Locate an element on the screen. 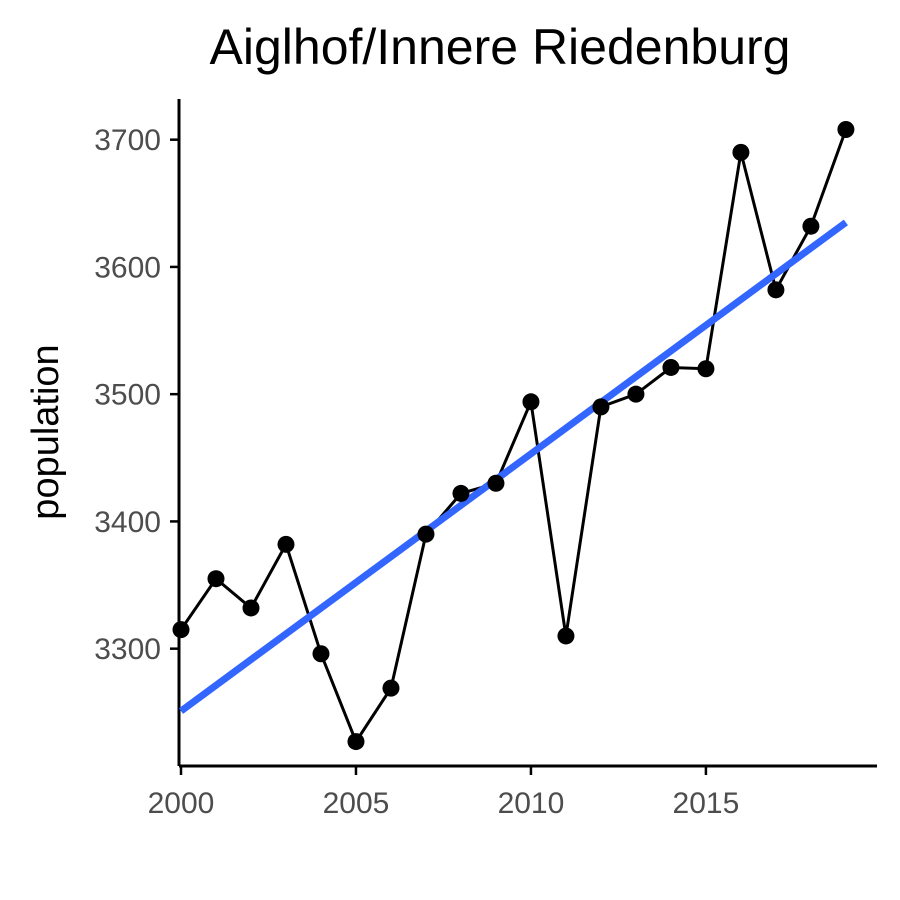 Image resolution: width=900 pixels, height=900 pixels. x-tick-label: 2000 is located at coordinates (181, 803).